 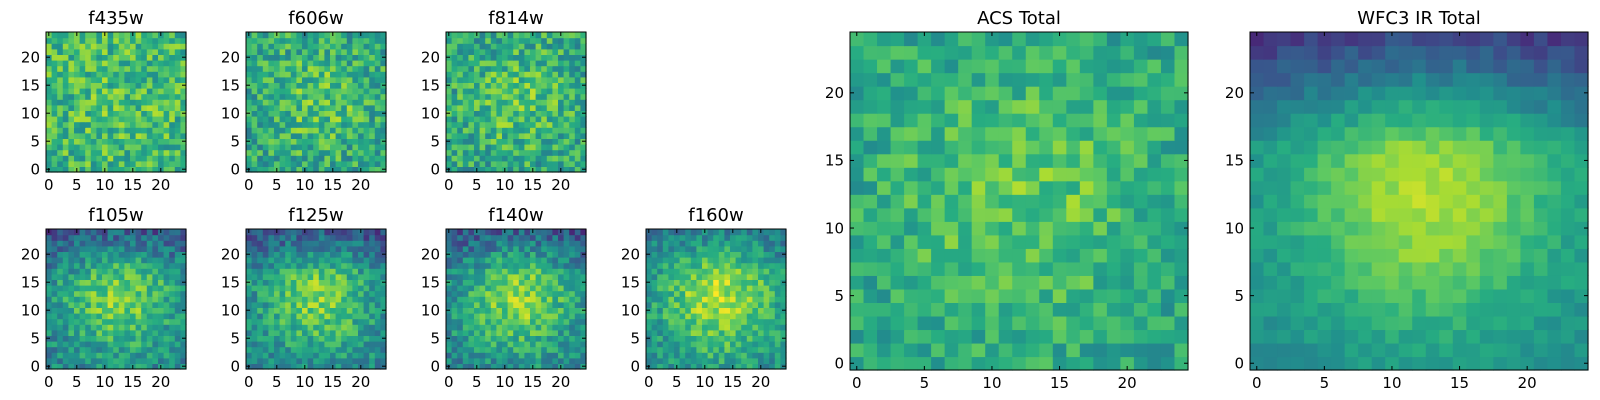 I want to click on x-tick-label: 0, so click(x=449, y=382).